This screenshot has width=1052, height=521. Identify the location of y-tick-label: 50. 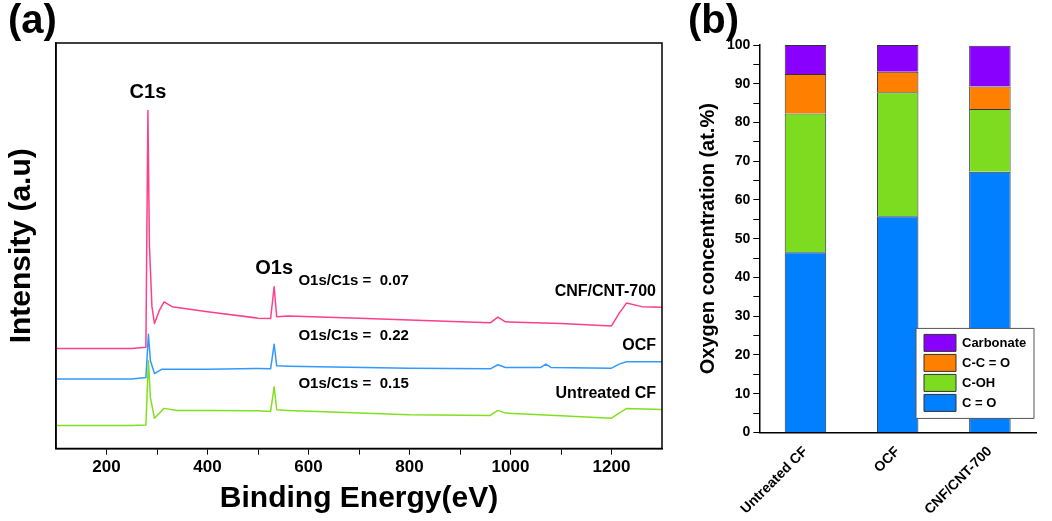
(742, 237).